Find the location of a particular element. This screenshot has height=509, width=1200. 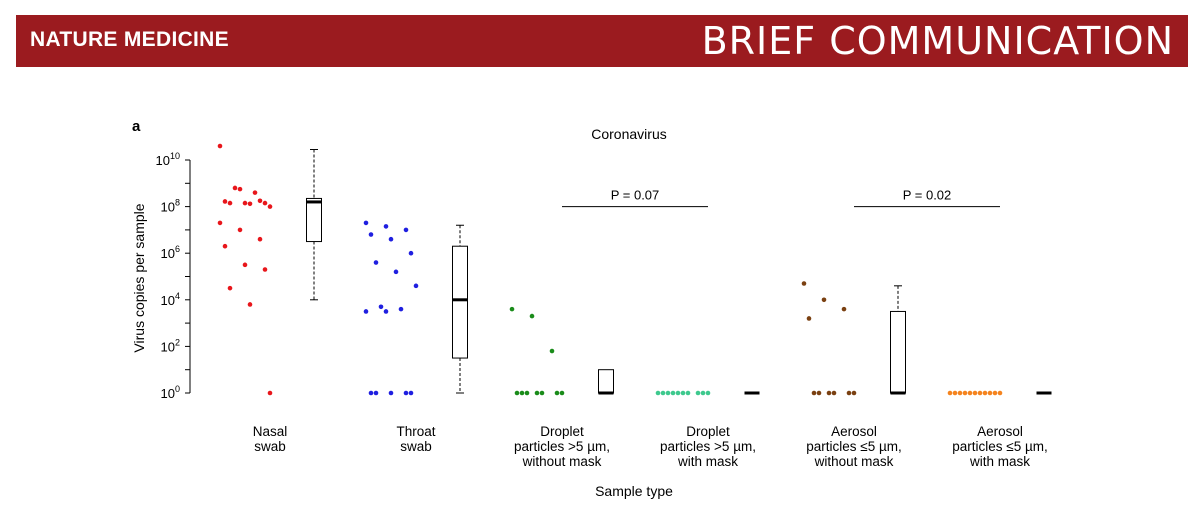

x-category-label: Aerosol particles ≤5 µm, without mask is located at coordinates (853, 446).